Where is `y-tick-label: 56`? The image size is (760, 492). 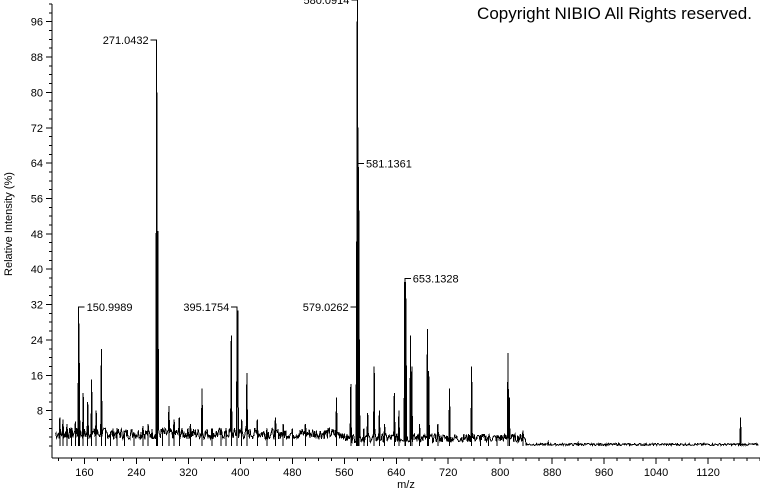 y-tick-label: 56 is located at coordinates (37, 199).